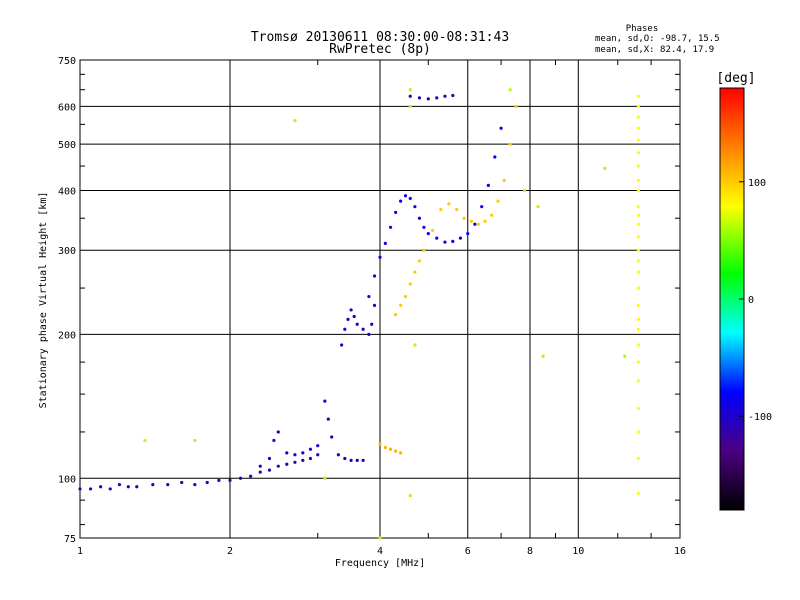 The width and height of the screenshot is (800, 600). Describe the element at coordinates (578, 551) in the screenshot. I see `x-tick-label: 10` at that location.